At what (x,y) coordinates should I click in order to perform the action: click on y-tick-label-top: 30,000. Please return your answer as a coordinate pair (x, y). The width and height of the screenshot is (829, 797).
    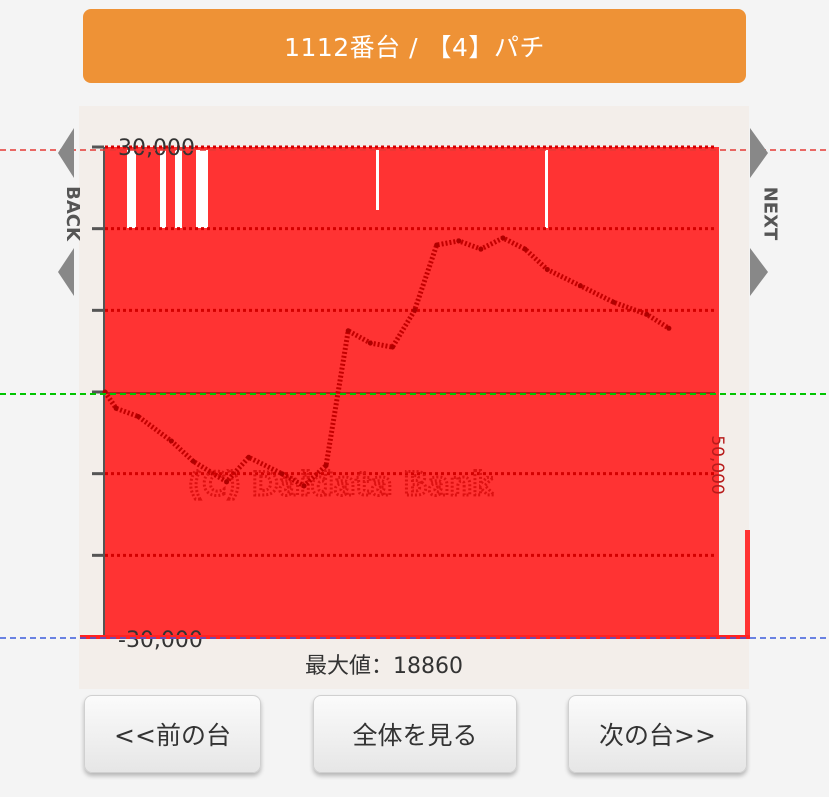
    Looking at the image, I should click on (156, 148).